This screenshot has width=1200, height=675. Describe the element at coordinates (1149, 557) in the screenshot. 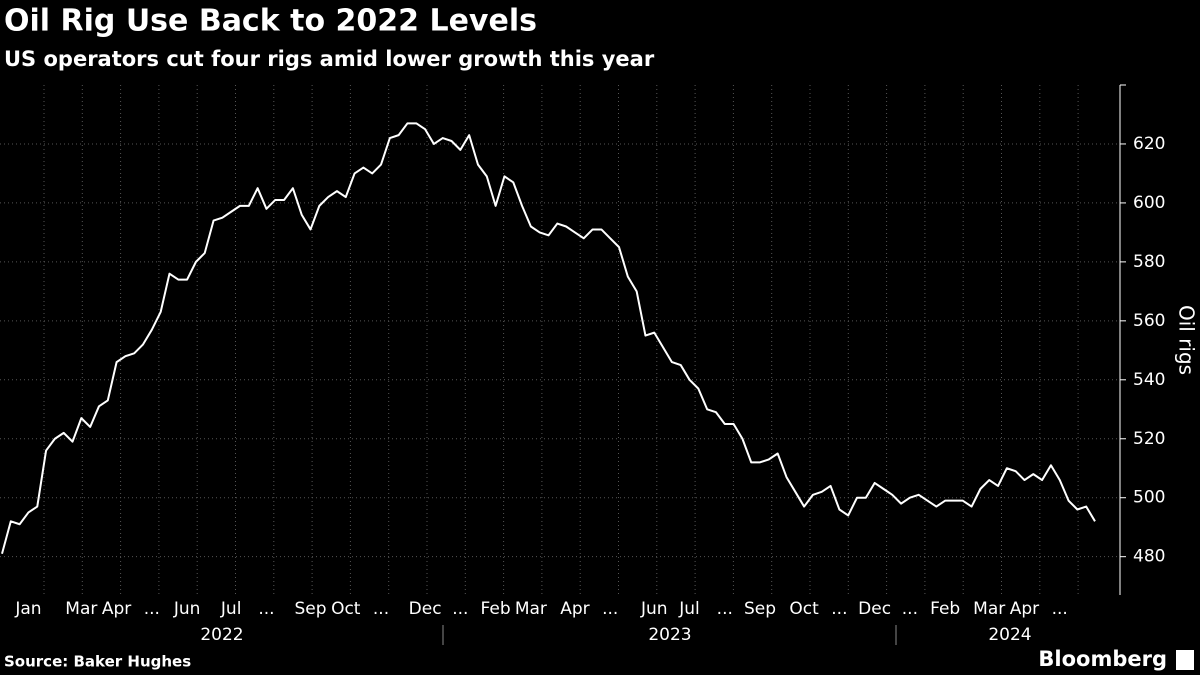

I see `y-tick-label: 480` at that location.